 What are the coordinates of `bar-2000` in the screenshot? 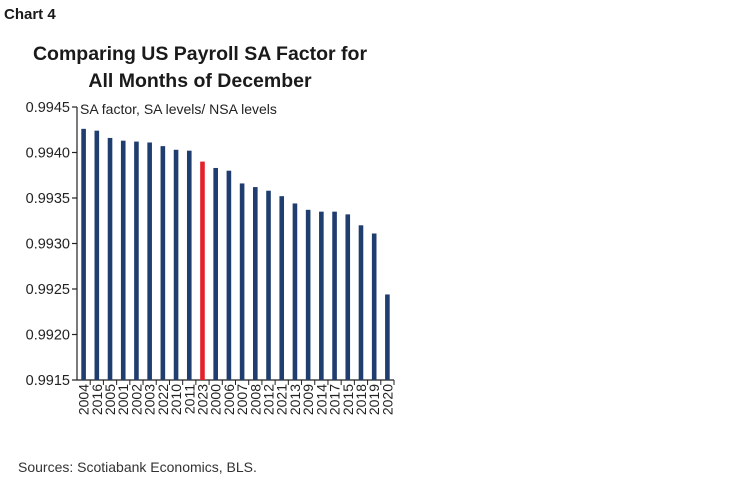 It's located at (215, 273).